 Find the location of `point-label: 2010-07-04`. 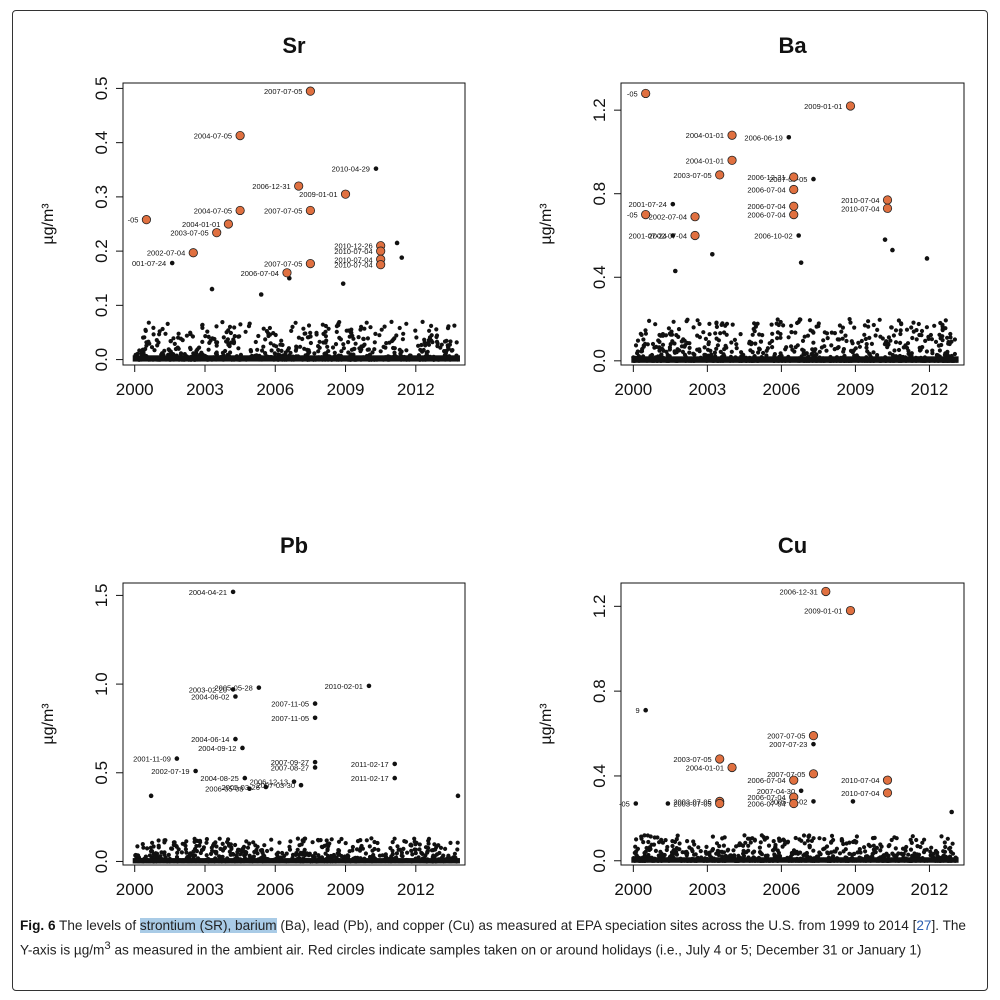

point-label: 2010-07-04 is located at coordinates (353, 259).